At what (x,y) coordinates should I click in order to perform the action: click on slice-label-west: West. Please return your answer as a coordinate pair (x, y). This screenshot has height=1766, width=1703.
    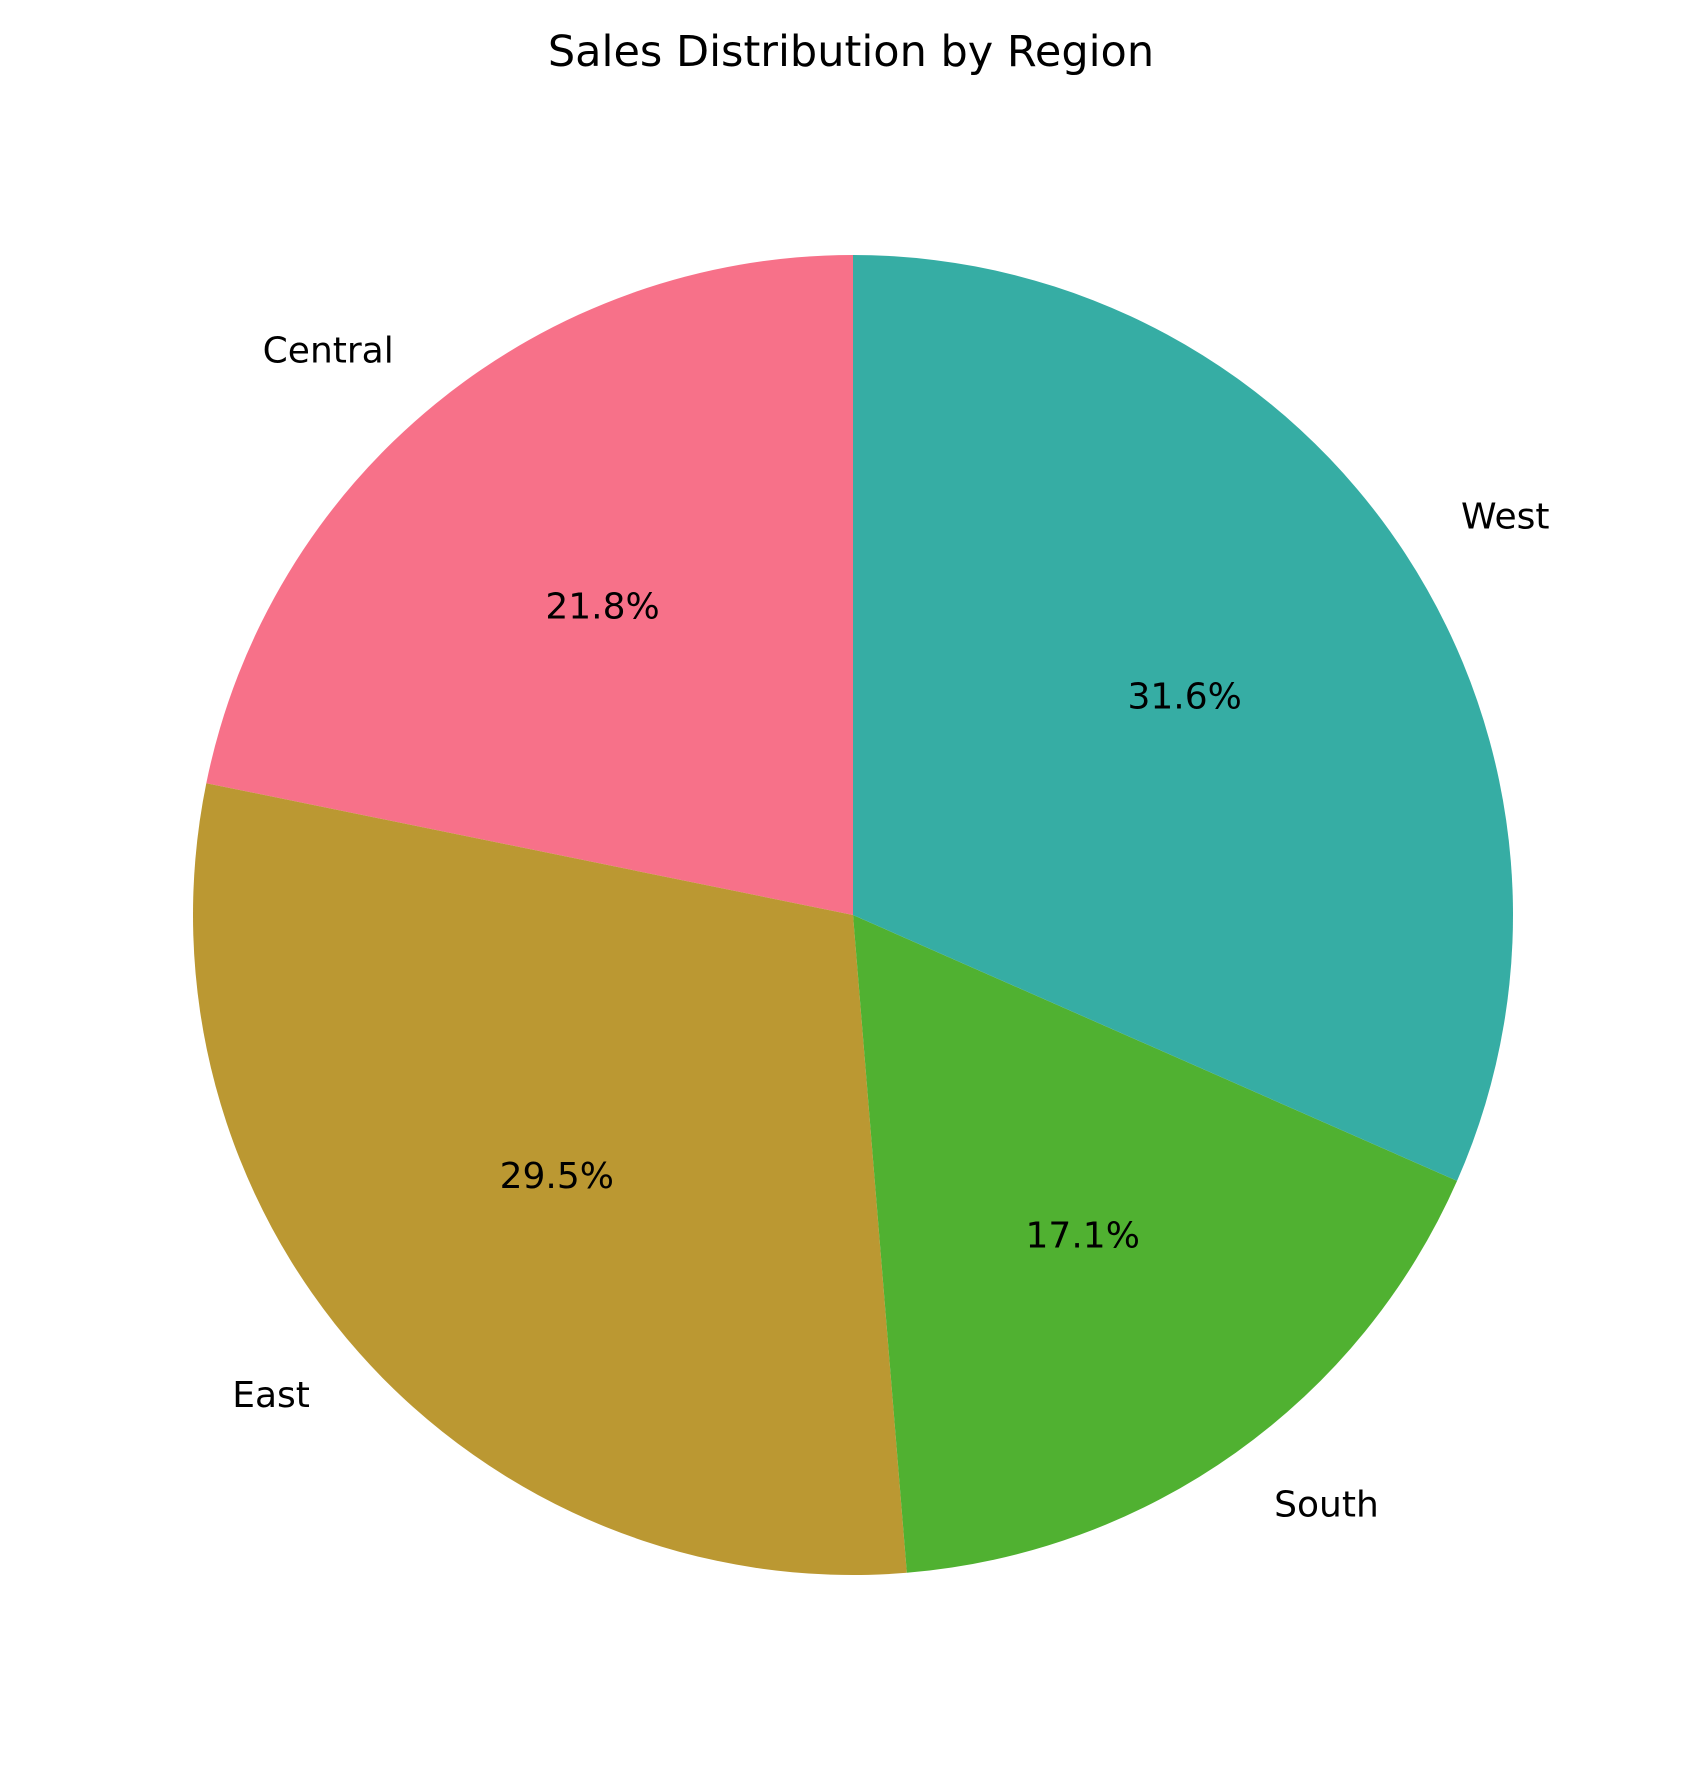
    Looking at the image, I should click on (1505, 516).